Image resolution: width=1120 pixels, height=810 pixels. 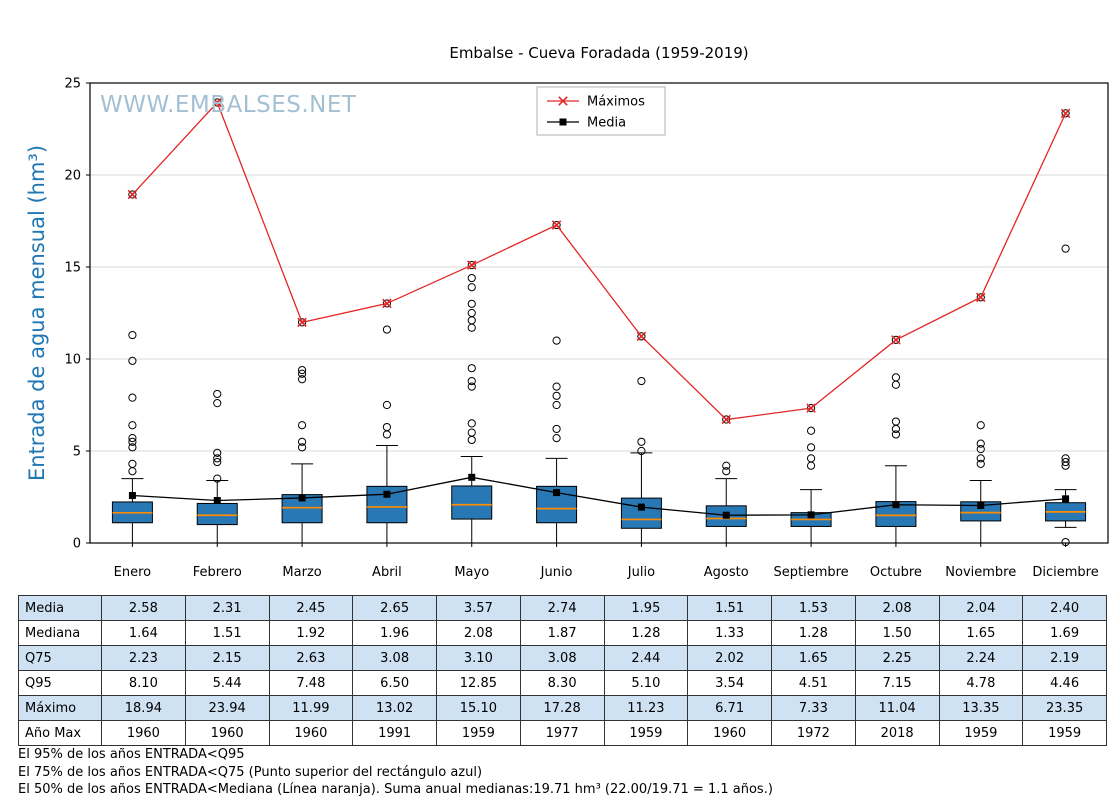 I want to click on legend: Máximos Media, so click(x=601, y=111).